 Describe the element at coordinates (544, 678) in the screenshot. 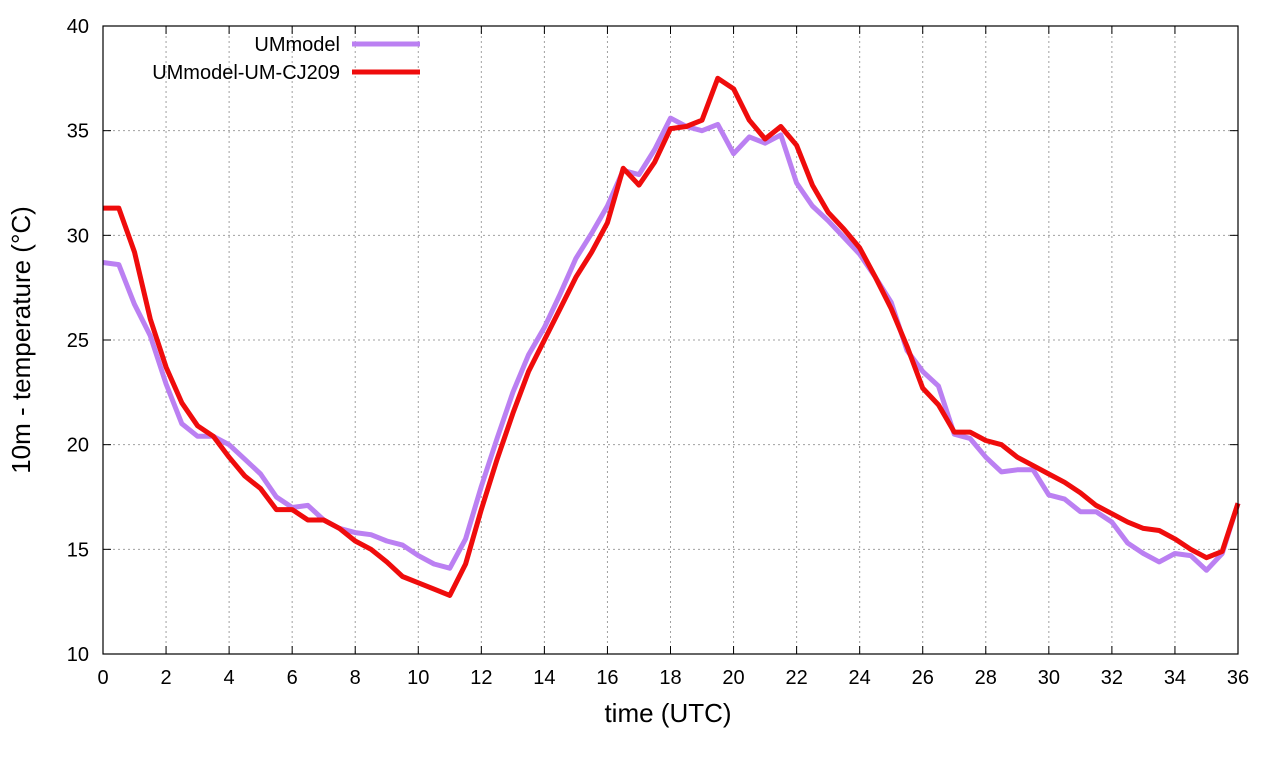

I see `x-tick-label: 14` at that location.